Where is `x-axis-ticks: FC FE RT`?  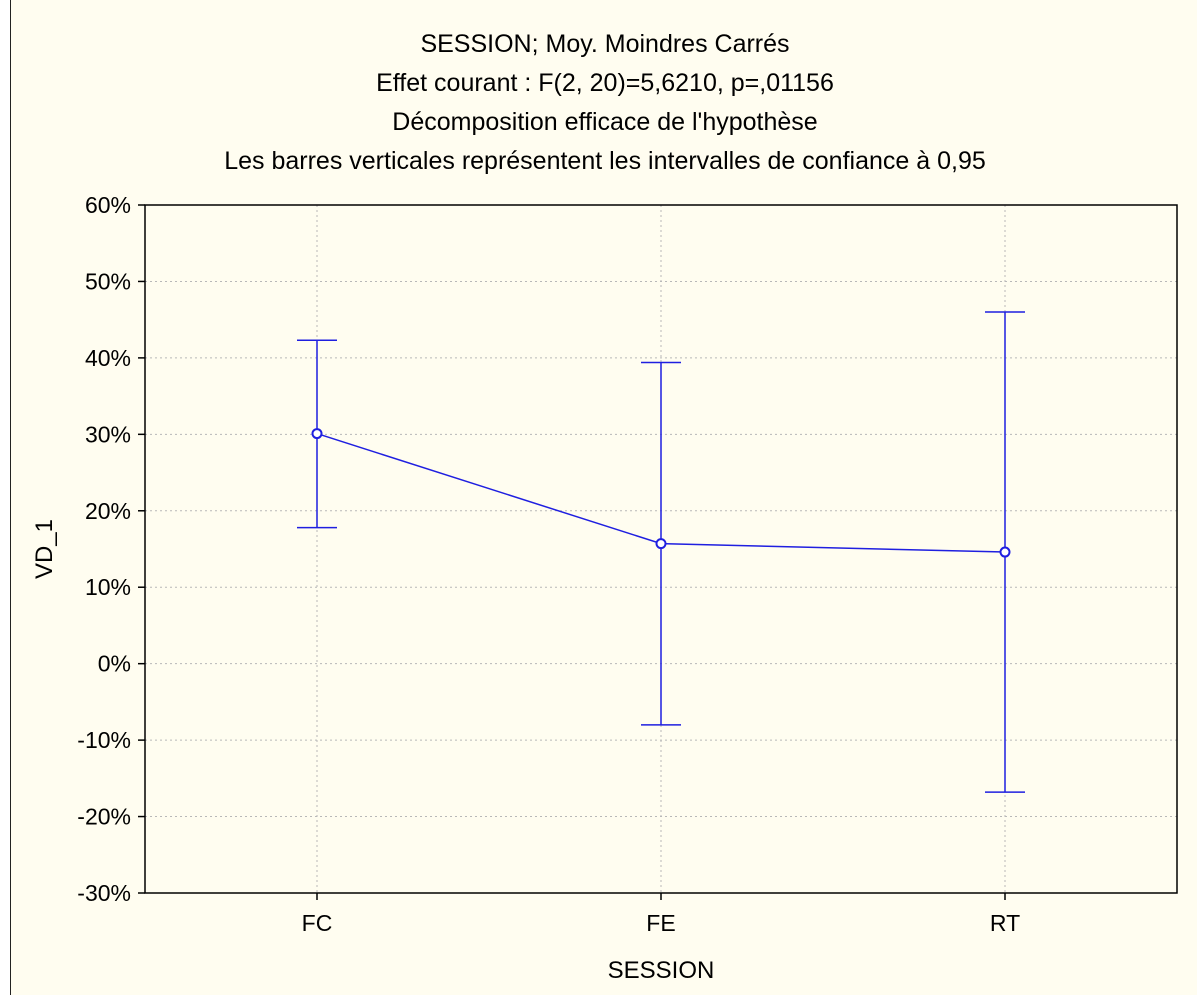 x-axis-ticks: FC FE RT is located at coordinates (661, 914).